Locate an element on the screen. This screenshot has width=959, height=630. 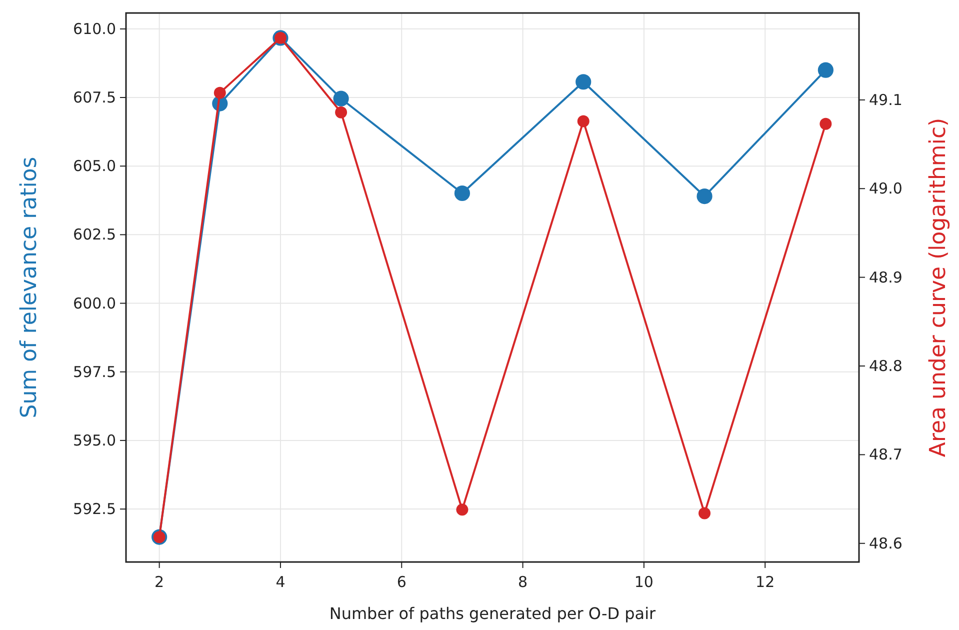
y2-tick-label: 48.9 is located at coordinates (885, 277).